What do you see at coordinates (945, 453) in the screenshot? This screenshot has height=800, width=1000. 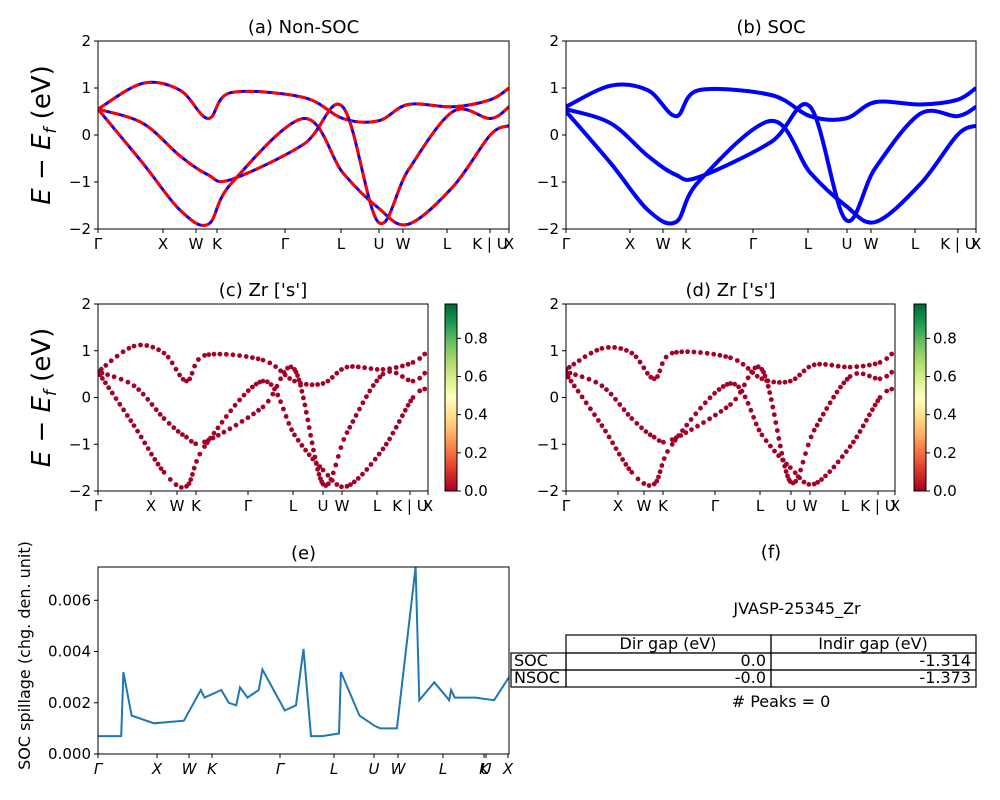 I see `colorbar-tick-label: 0.2` at bounding box center [945, 453].